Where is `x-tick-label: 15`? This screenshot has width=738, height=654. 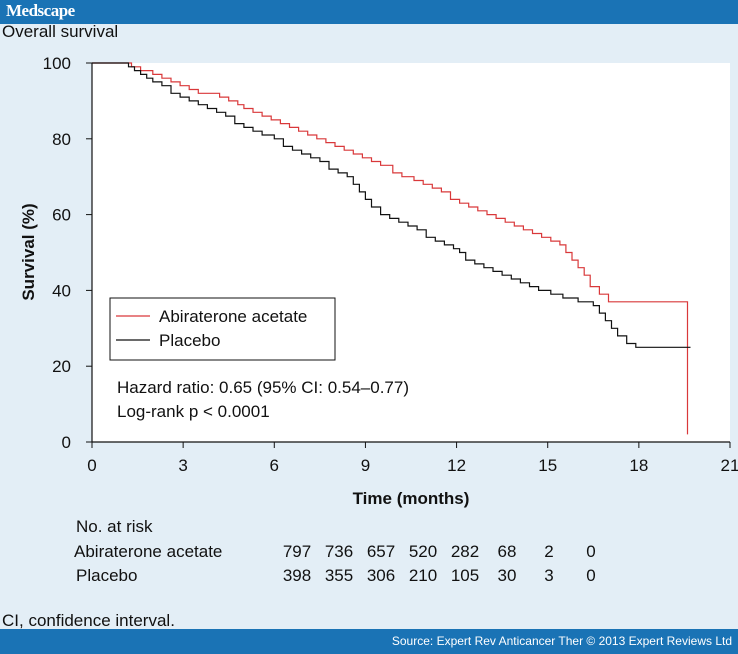 x-tick-label: 15 is located at coordinates (547, 465).